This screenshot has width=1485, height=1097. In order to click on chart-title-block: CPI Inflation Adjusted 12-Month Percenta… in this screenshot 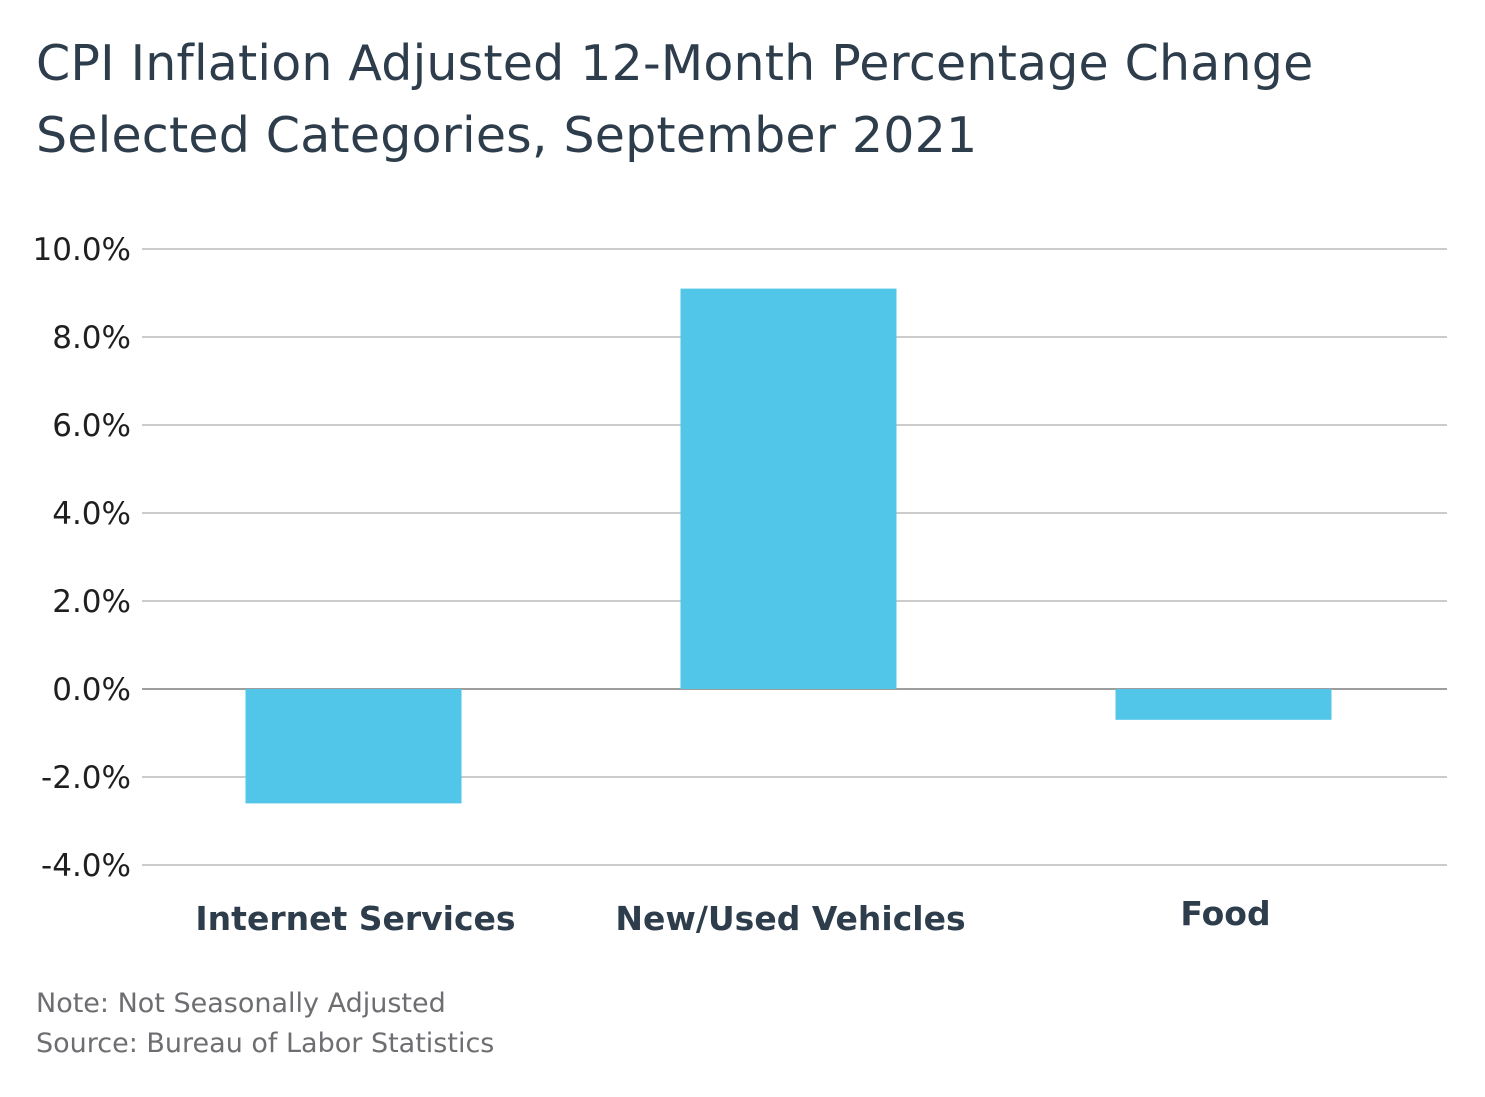, I will do `click(674, 100)`.